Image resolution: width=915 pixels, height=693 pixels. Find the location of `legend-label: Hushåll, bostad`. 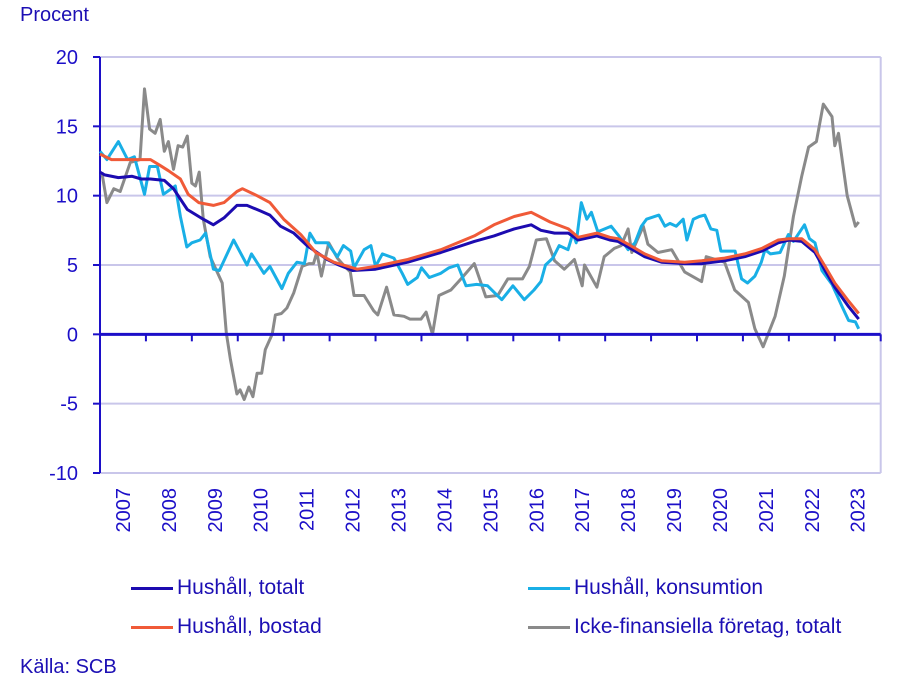

legend-label: Hushåll, bostad is located at coordinates (249, 626).